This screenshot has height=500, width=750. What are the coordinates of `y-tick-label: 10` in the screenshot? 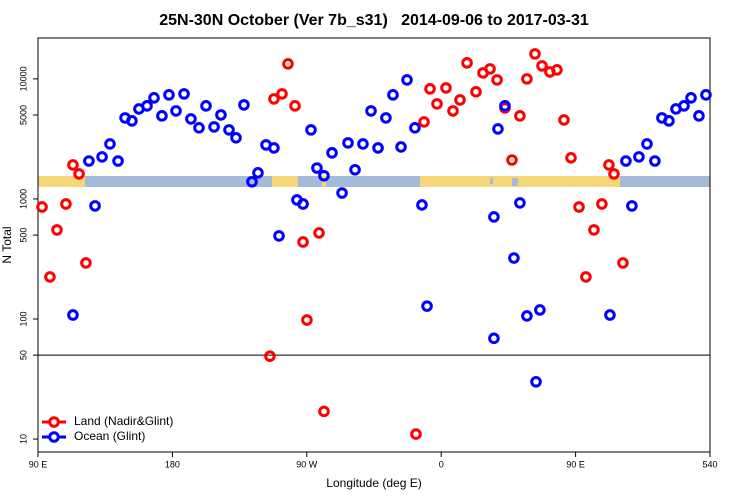 It's located at (23, 439).